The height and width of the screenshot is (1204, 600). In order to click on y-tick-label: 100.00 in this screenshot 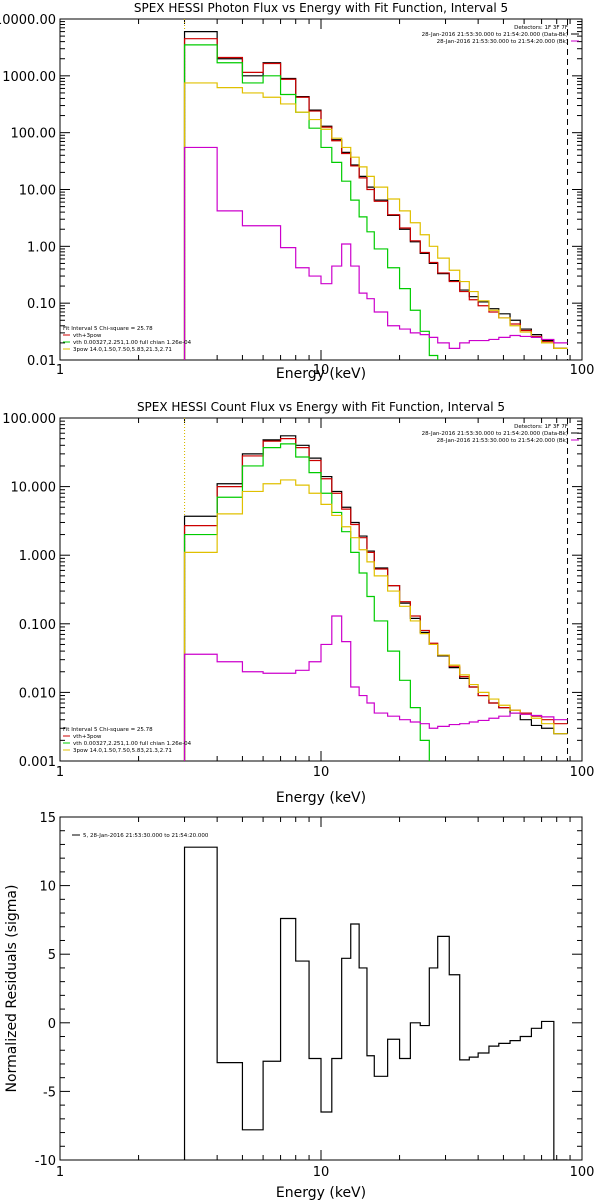, I will do `click(34, 134)`.